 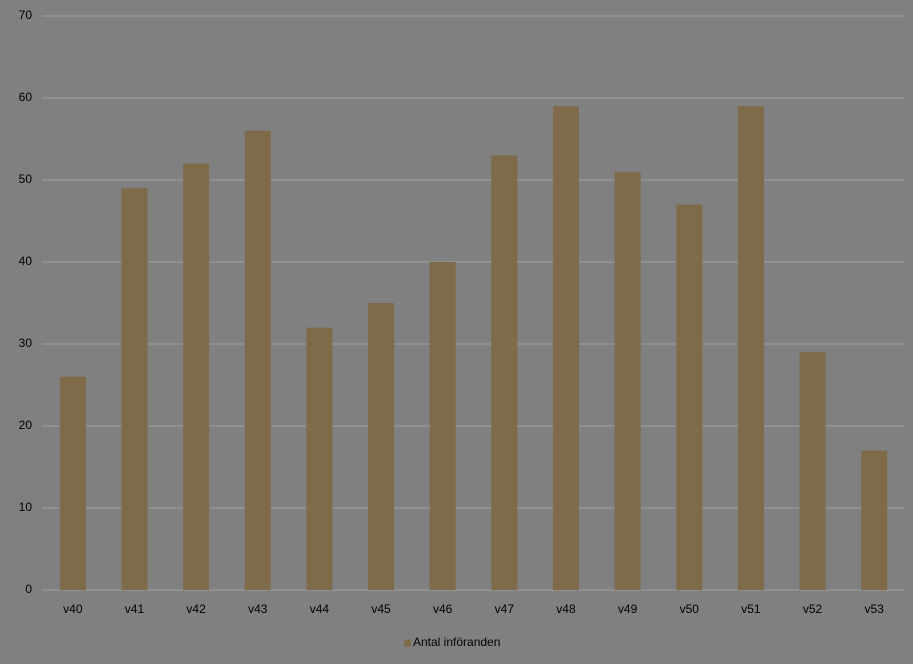 I want to click on x-tick-label: v45, so click(x=381, y=609).